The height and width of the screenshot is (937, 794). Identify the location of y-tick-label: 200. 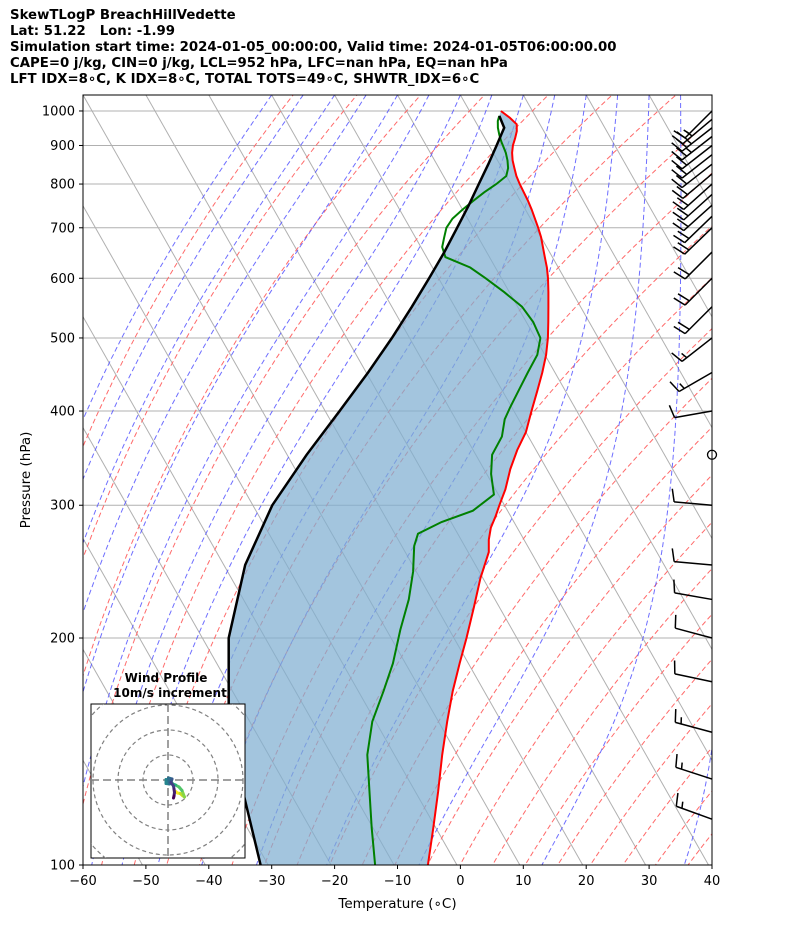
(62, 639).